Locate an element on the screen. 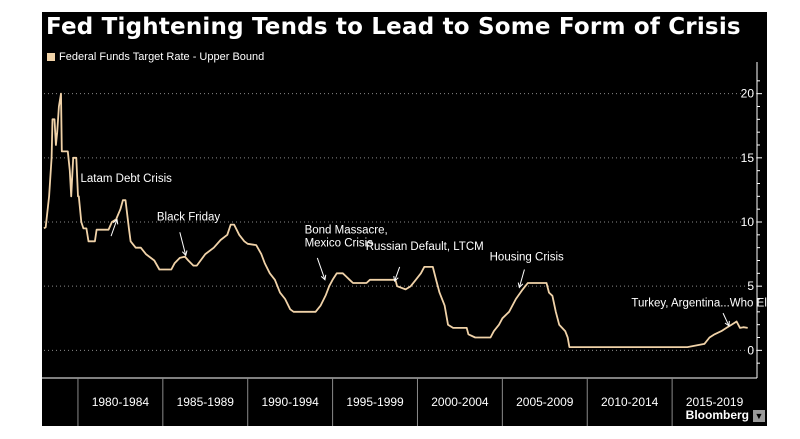 The image size is (800, 439). x-tick-label: 2015-2019 is located at coordinates (715, 402).